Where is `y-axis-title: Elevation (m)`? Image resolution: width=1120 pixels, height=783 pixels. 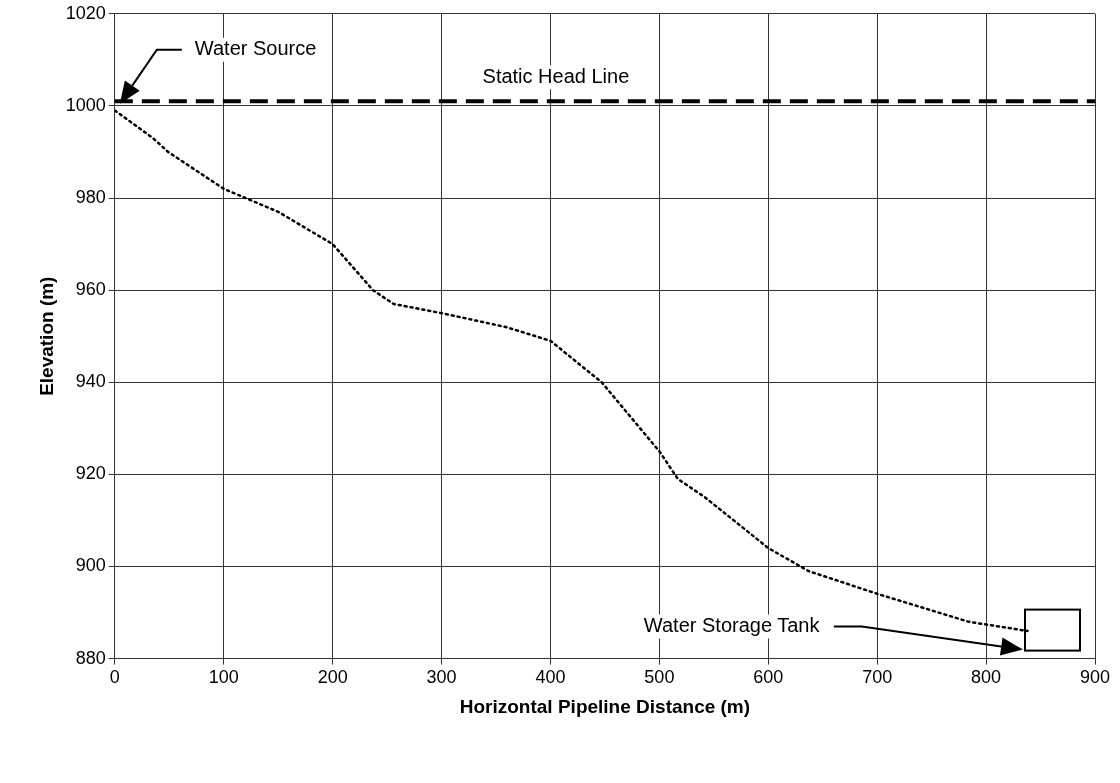
y-axis-title: Elevation (m) is located at coordinates (46, 336).